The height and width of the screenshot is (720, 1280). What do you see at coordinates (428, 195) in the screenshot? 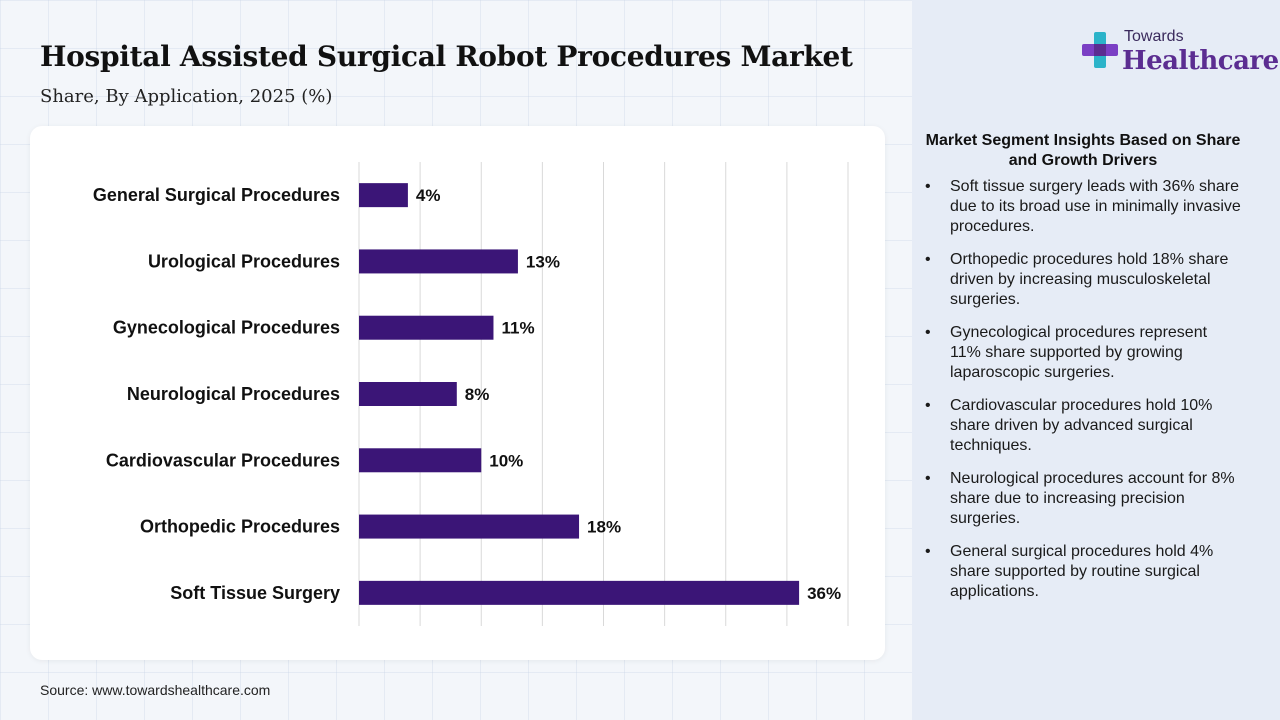
I see `data-label: 4%` at bounding box center [428, 195].